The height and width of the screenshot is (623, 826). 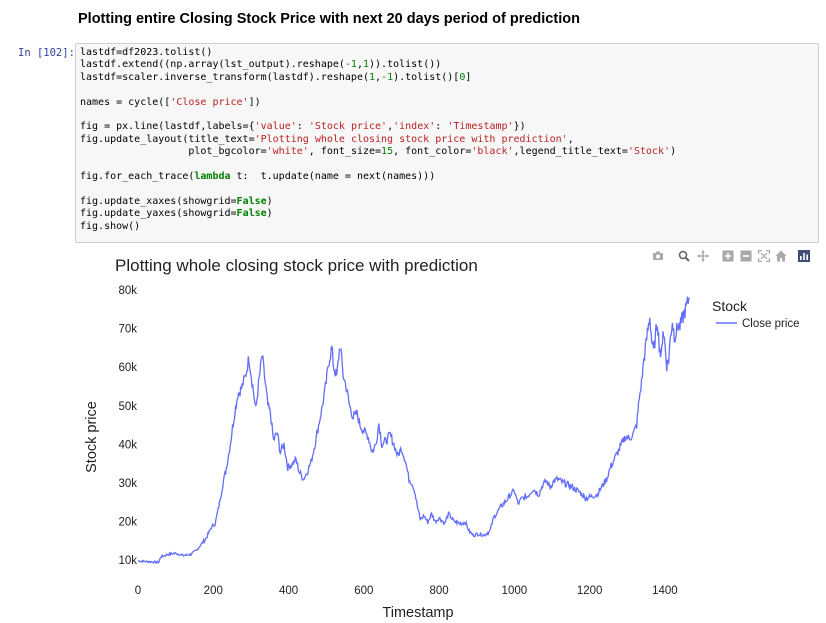 I want to click on x-tick-label: 1400, so click(x=665, y=591).